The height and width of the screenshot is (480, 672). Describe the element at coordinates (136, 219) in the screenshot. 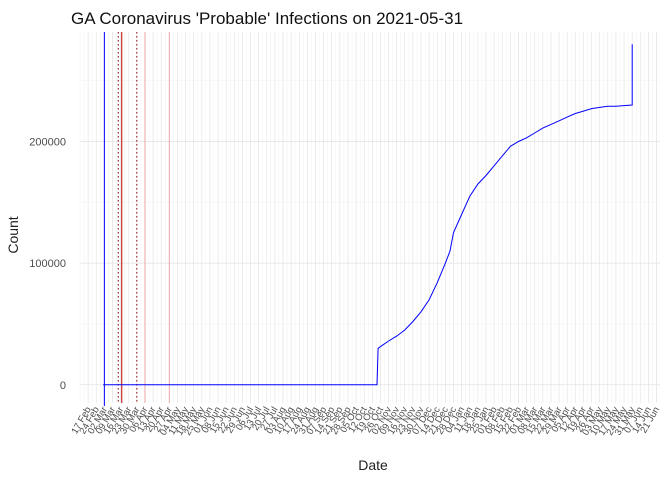

I see `reference-lines` at that location.